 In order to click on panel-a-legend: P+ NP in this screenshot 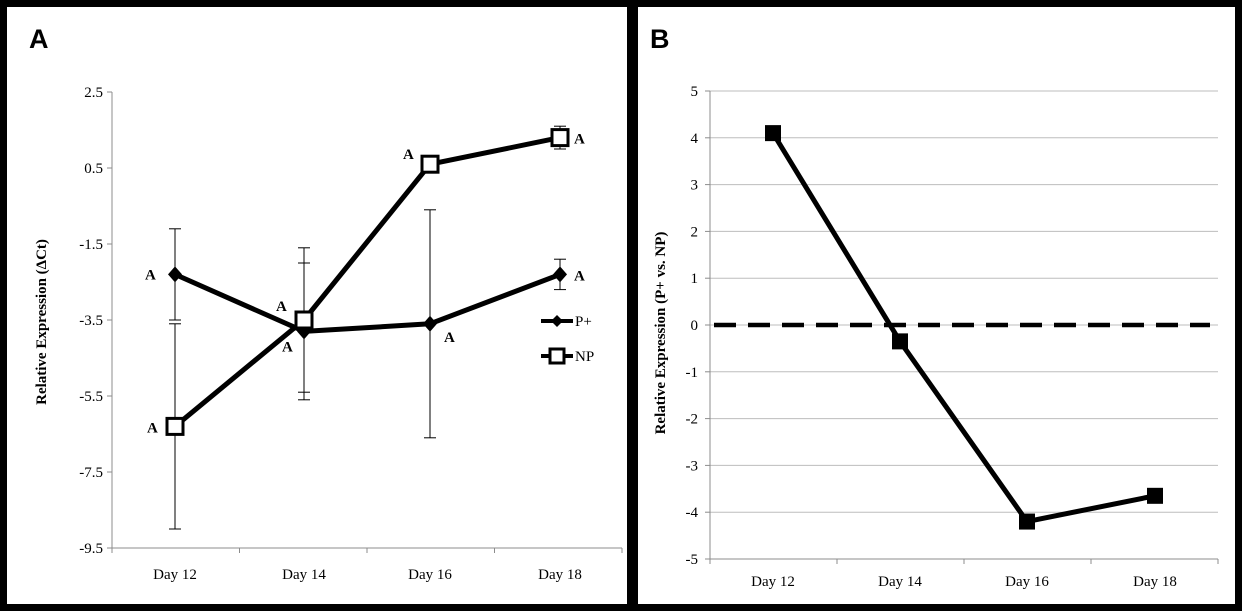, I will do `click(567, 339)`.